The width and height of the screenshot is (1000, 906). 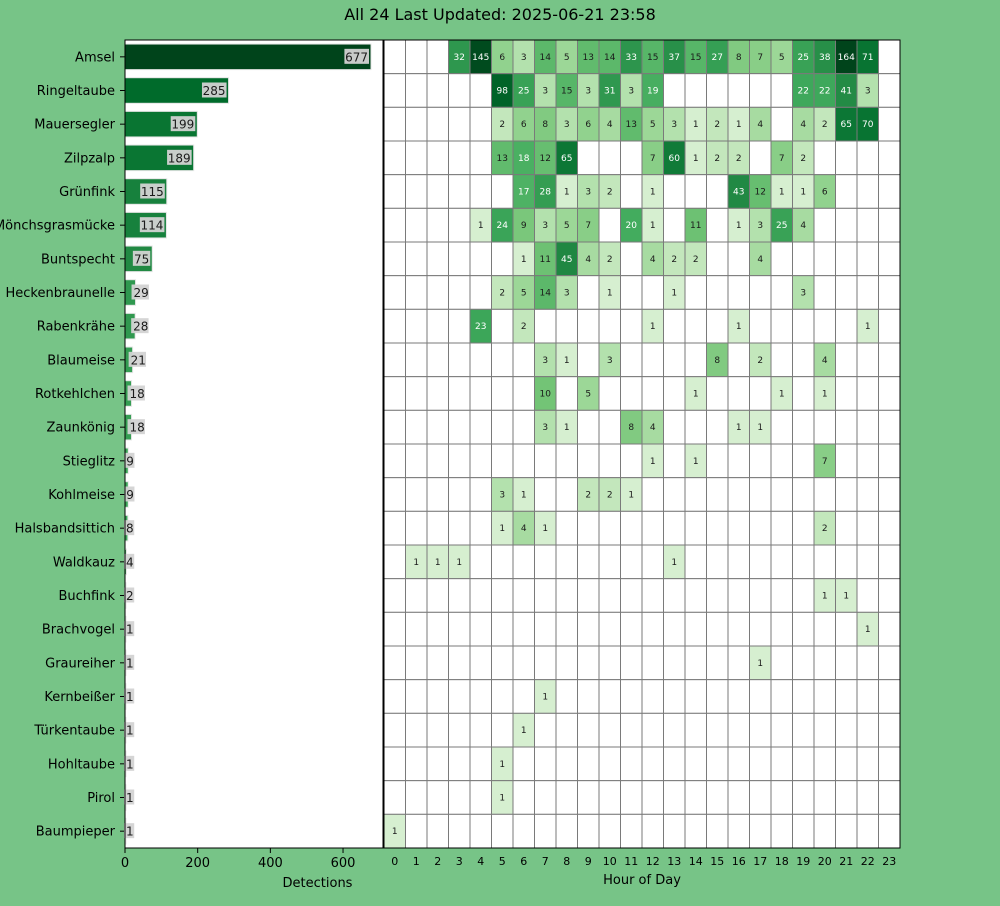 What do you see at coordinates (214, 90) in the screenshot?
I see `value-label-bg` at bounding box center [214, 90].